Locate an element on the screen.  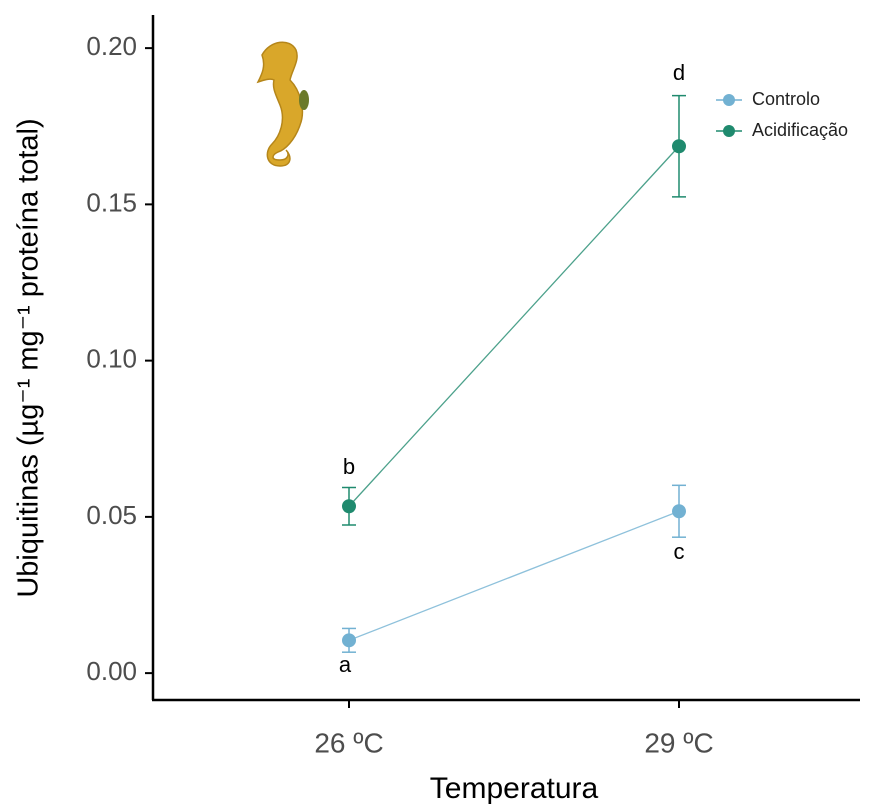
annotation: d is located at coordinates (679, 72).